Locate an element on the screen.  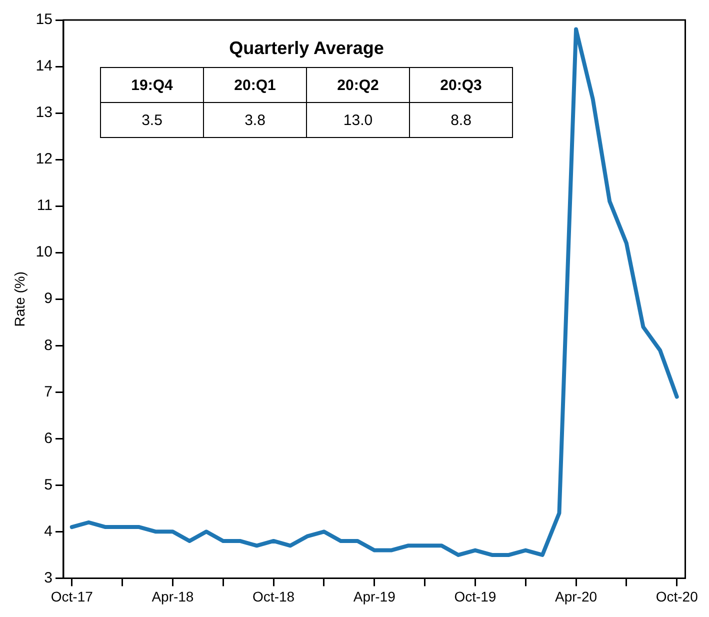
annotation: 20:Q3 is located at coordinates (461, 85).